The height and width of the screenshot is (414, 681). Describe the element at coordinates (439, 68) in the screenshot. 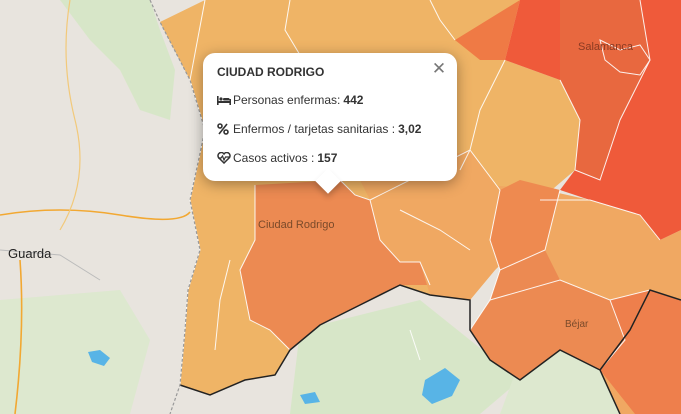

I see `close-icon: ✕` at that location.